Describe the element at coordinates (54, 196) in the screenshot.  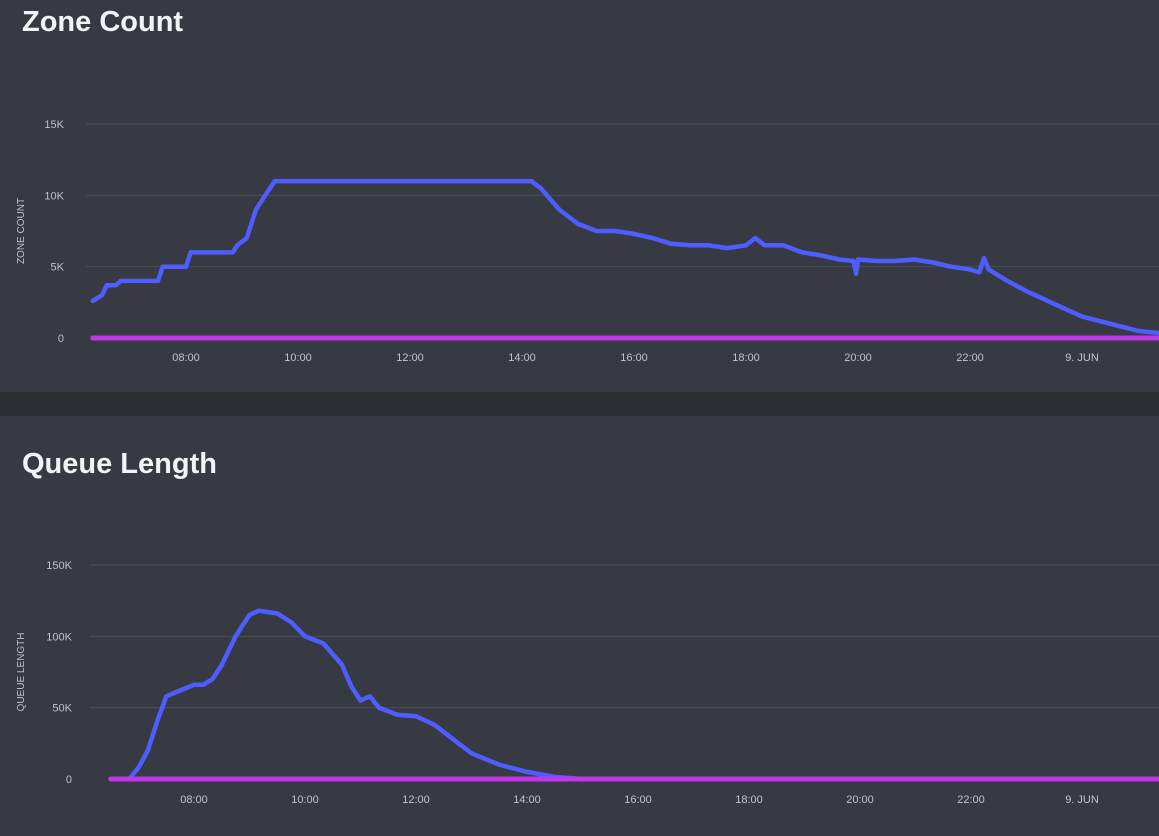
I see `y-tick-label: 10K` at that location.